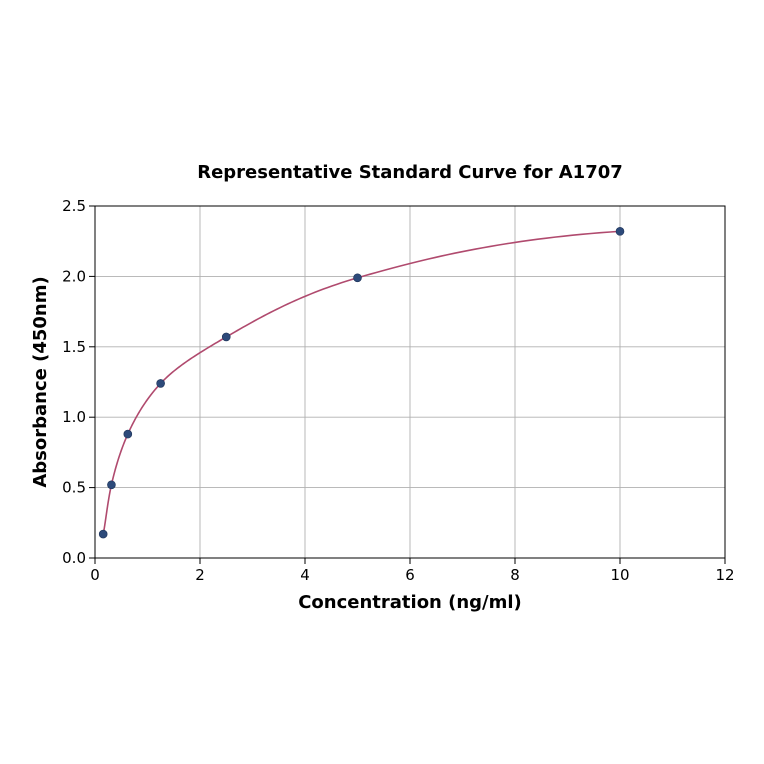  I want to click on x-tick-label: 0, so click(95, 575).